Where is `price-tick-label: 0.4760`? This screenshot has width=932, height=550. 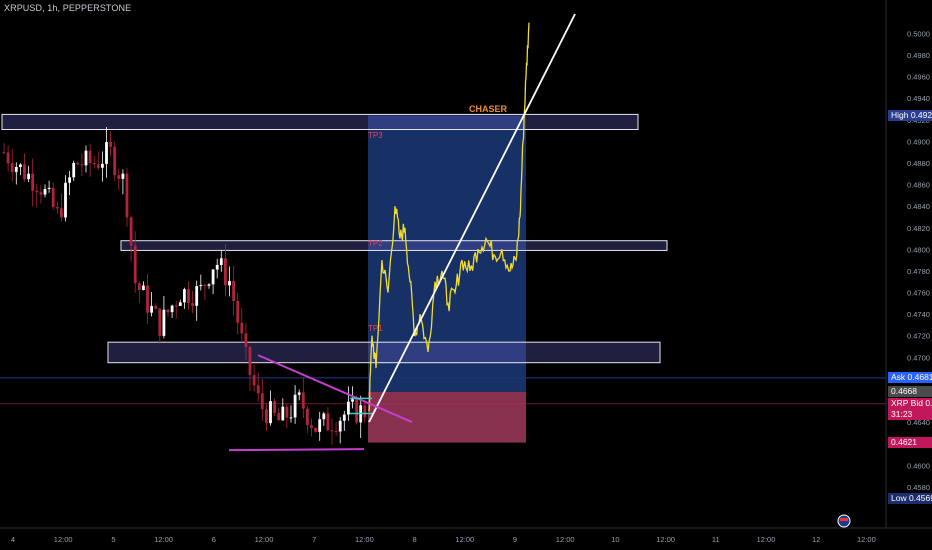 price-tick-label: 0.4760 is located at coordinates (918, 293).